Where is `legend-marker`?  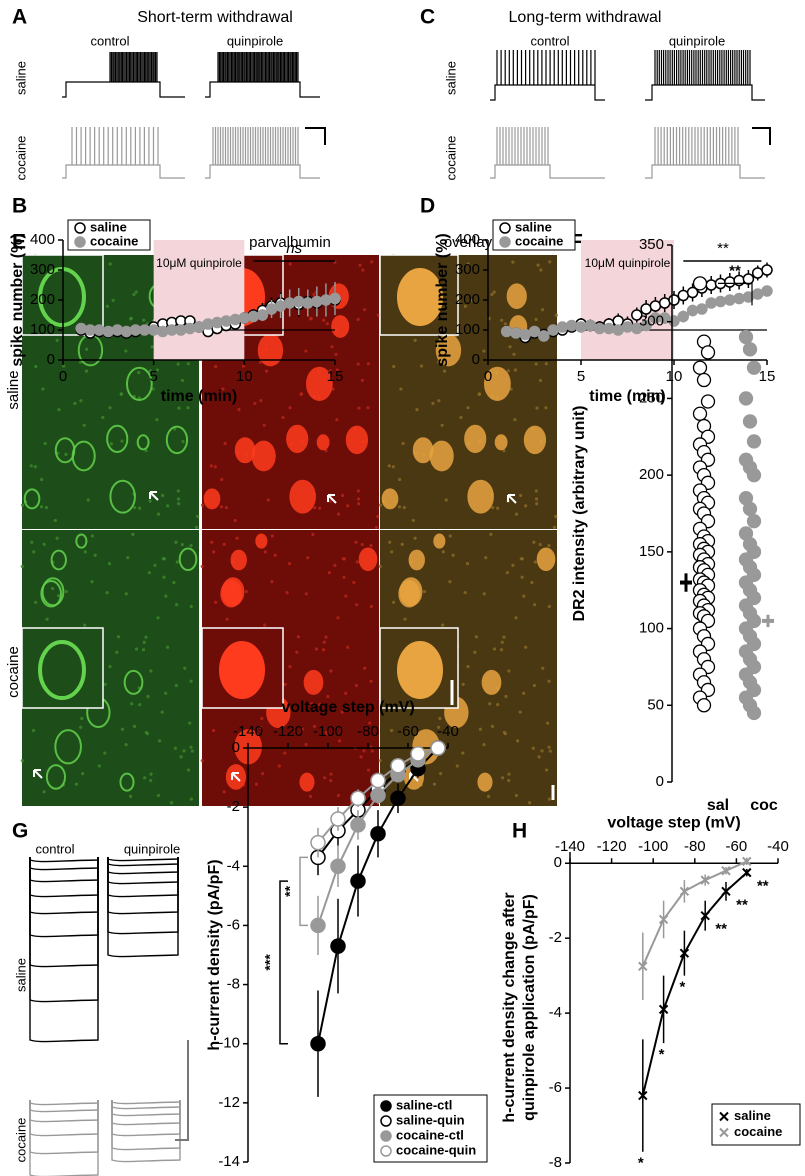
legend-marker is located at coordinates (505, 242).